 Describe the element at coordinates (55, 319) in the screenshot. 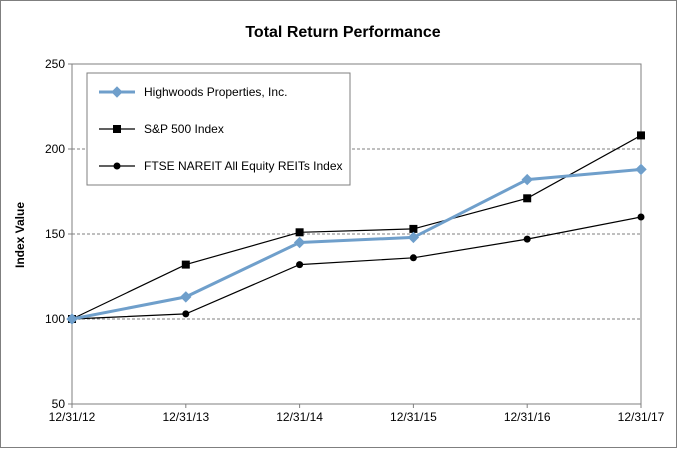

I see `y-tick-label-100: 100` at that location.